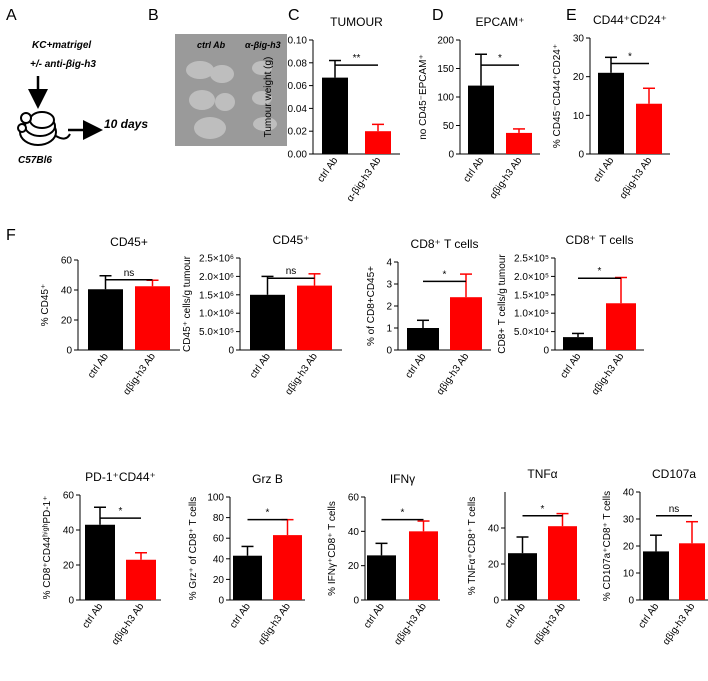 The height and width of the screenshot is (681, 708). What do you see at coordinates (120, 477) in the screenshot?
I see `chart-title: PD-1⁺CD44⁺` at bounding box center [120, 477].